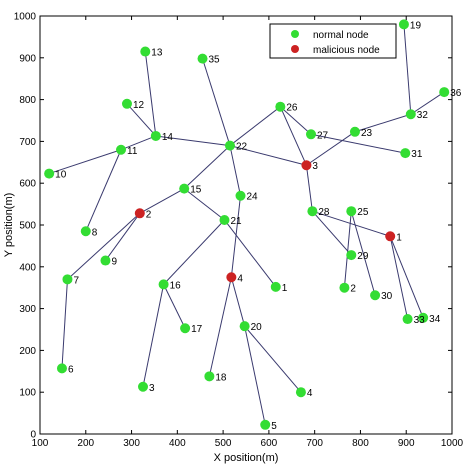 The image size is (474, 474). Describe the element at coordinates (314, 443) in the screenshot. I see `x-tick-label: 700` at that location.